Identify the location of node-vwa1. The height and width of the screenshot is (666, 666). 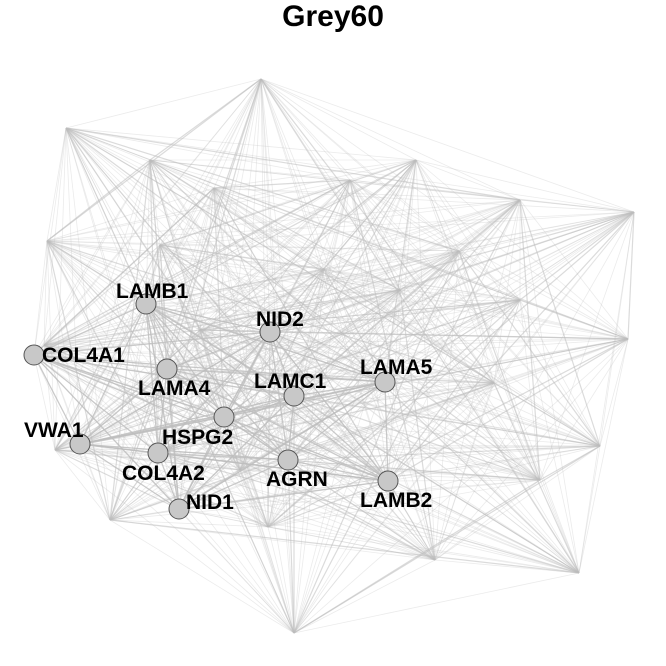
(80, 444).